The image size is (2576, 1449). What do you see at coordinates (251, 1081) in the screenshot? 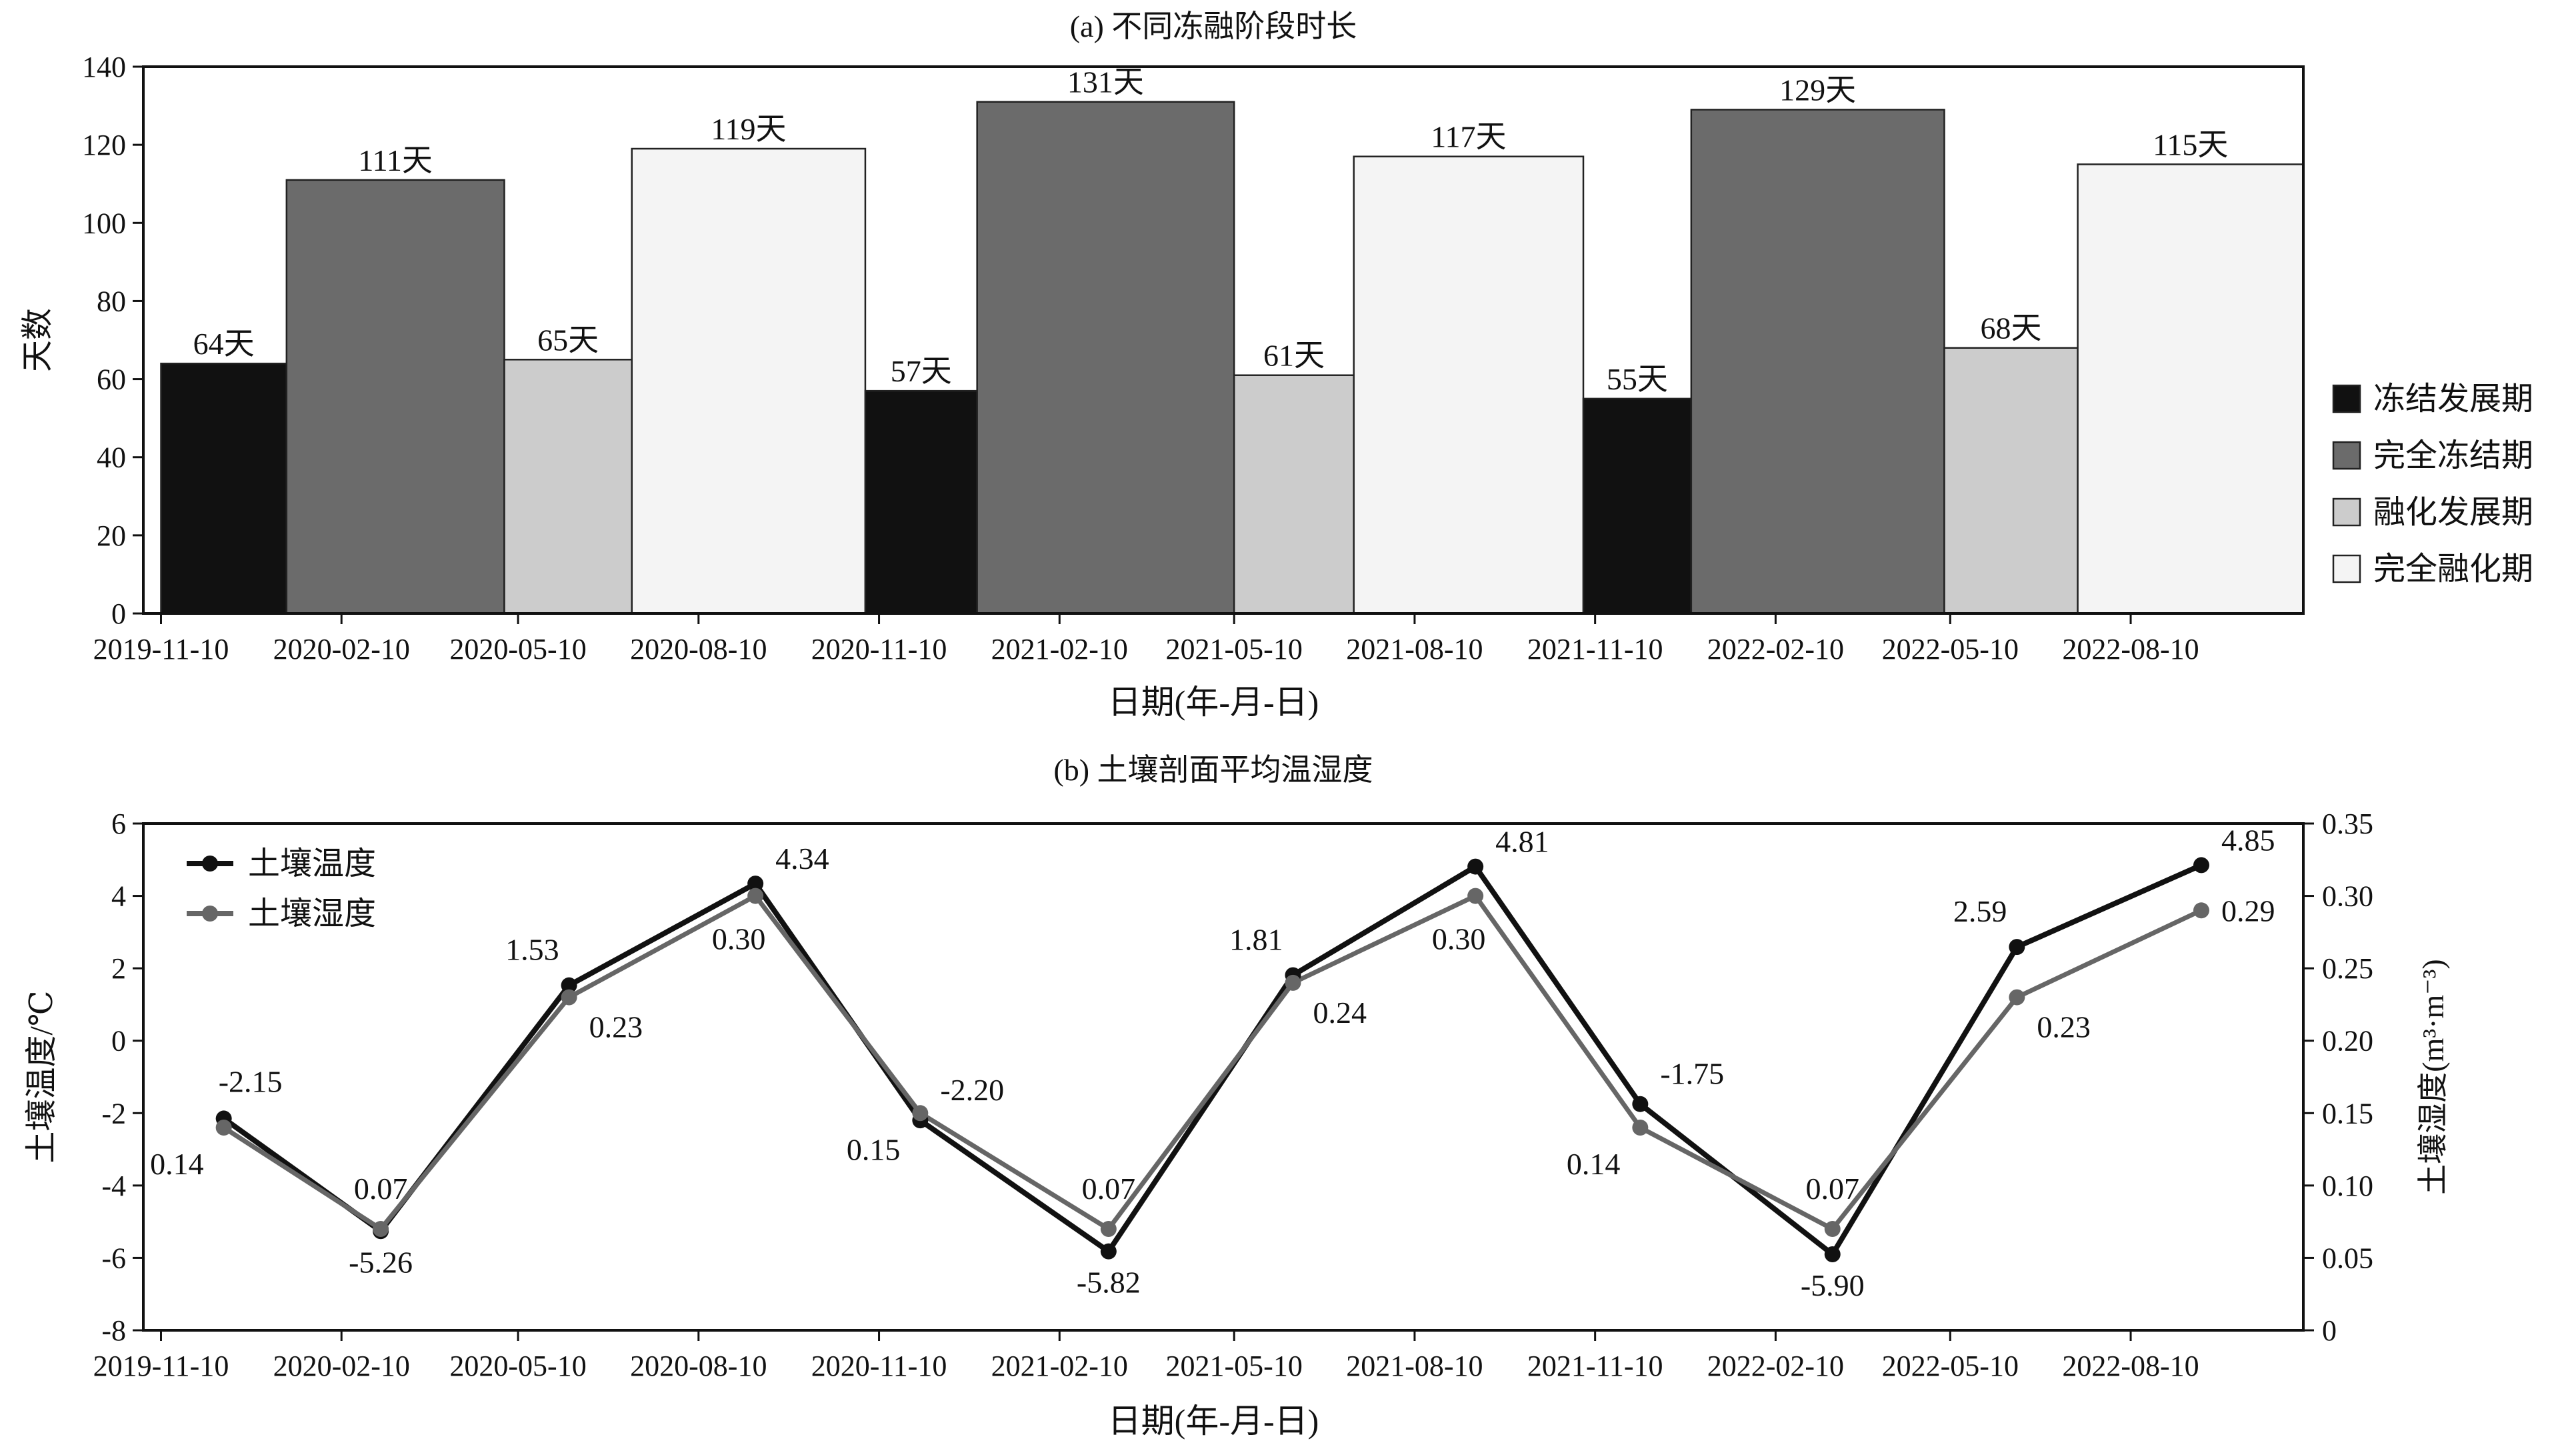
I see `temperature-data-label: -2.15` at bounding box center [251, 1081].